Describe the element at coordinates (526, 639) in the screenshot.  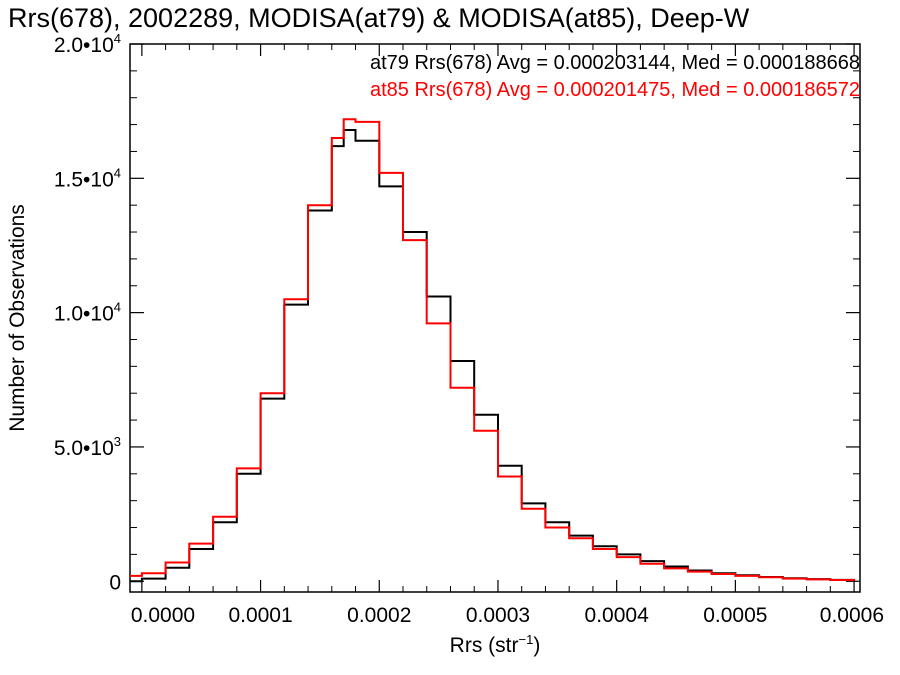
I see `x-axis-title-exponent: −1` at that location.